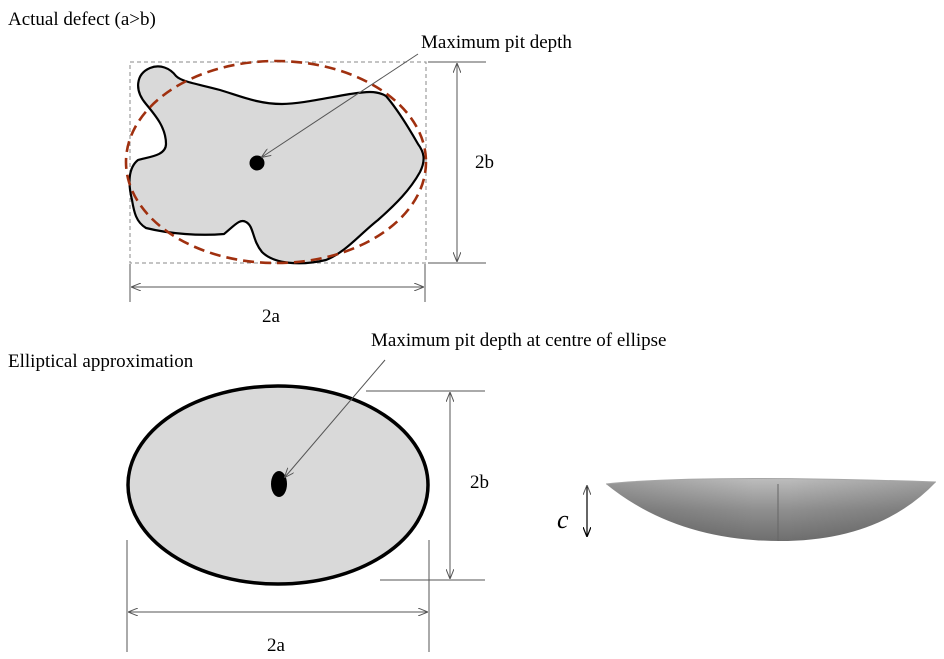 The width and height of the screenshot is (944, 659). What do you see at coordinates (257, 163) in the screenshot?
I see `max-pit-marker` at bounding box center [257, 163].